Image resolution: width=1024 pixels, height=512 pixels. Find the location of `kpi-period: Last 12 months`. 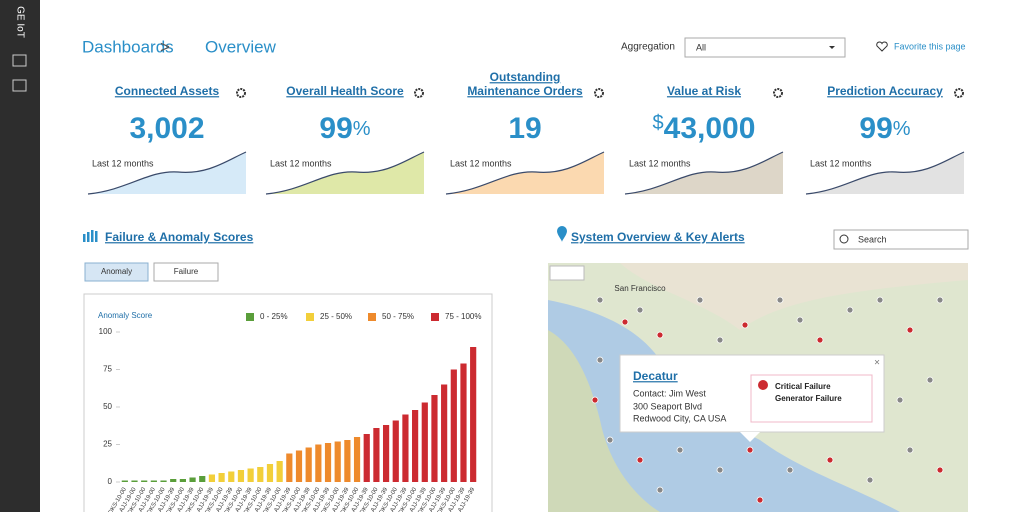

kpi-period: Last 12 months is located at coordinates (660, 163).